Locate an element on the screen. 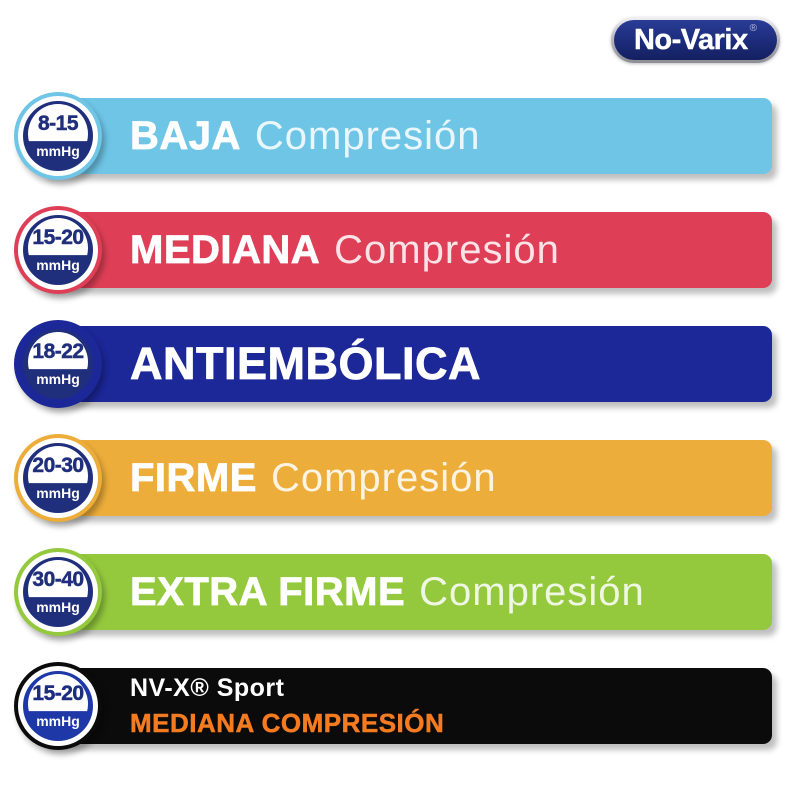  row-antiembolica: ANTIEMBÓLICA 18-22 mmHg is located at coordinates (386, 364).